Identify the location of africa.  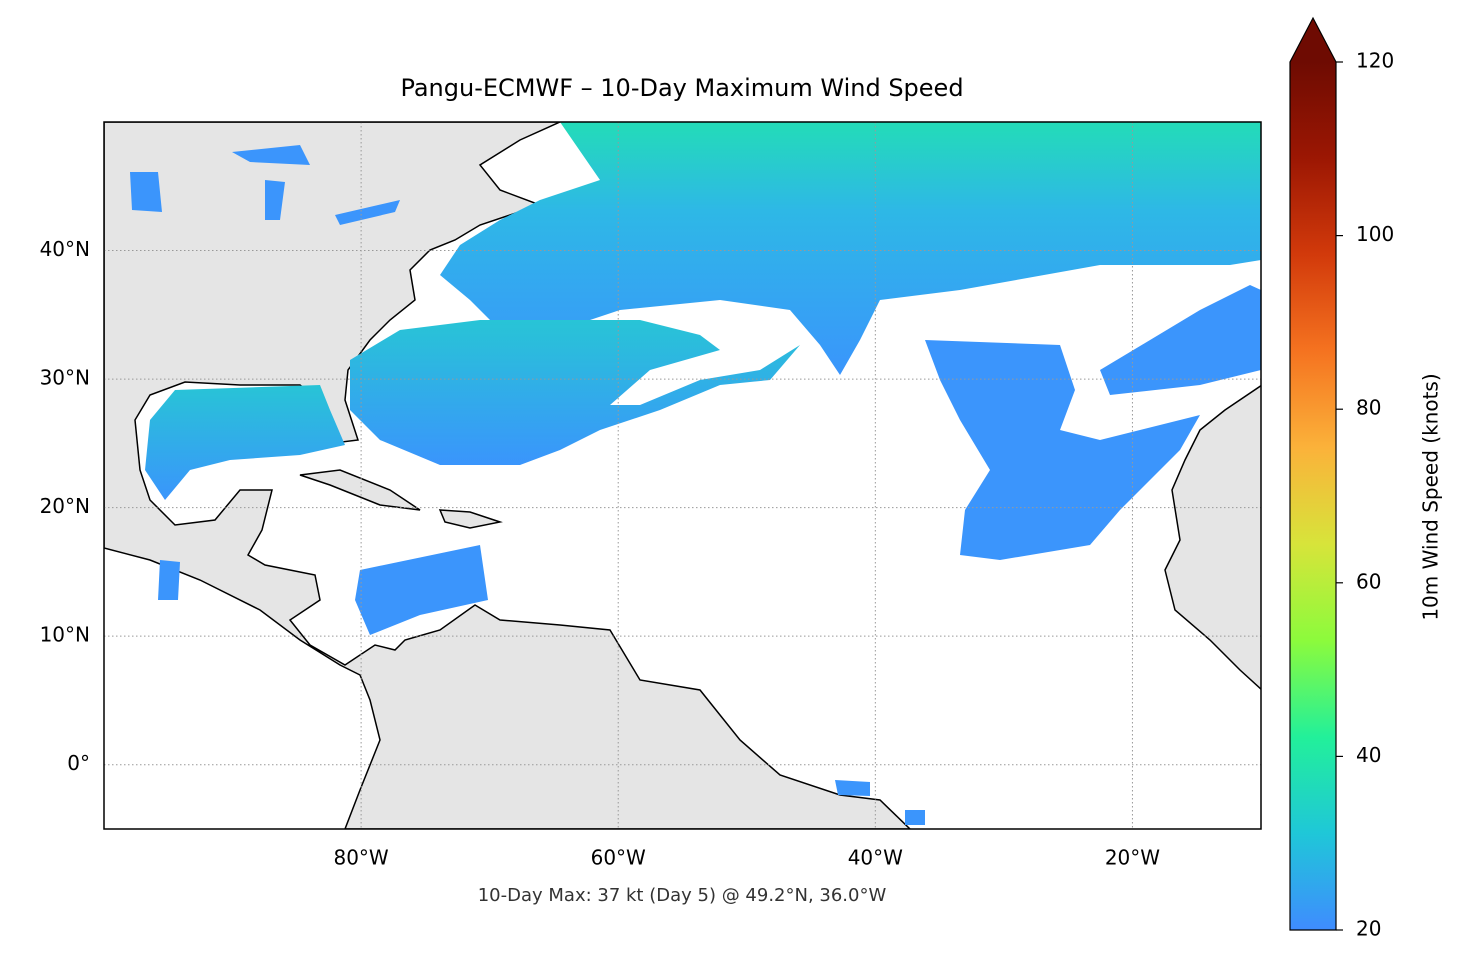
(1212, 537).